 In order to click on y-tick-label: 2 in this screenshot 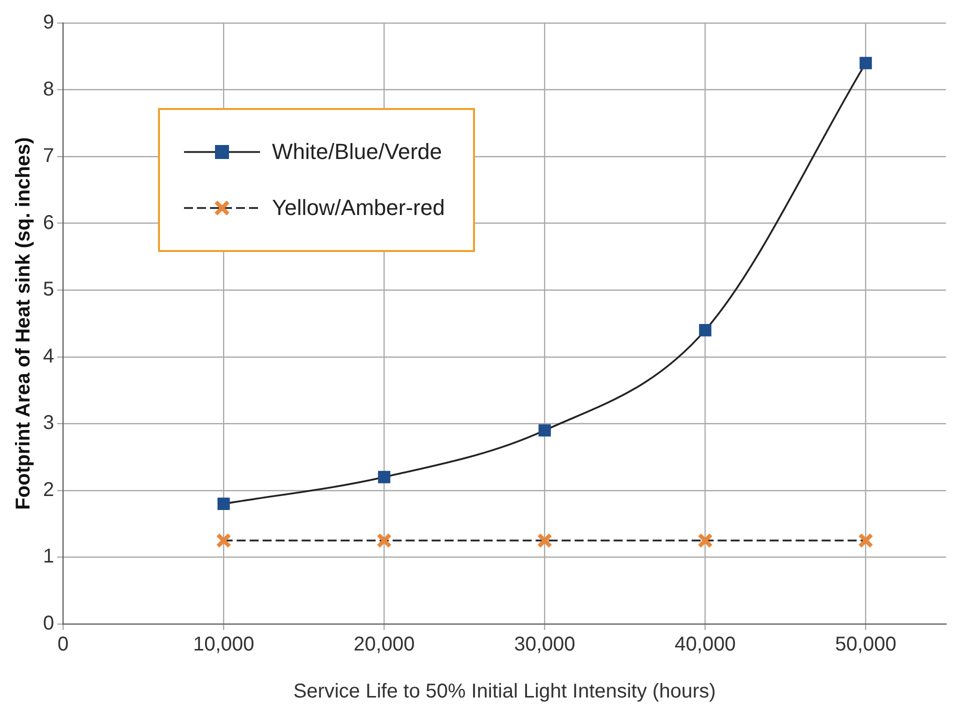, I will do `click(48, 489)`.